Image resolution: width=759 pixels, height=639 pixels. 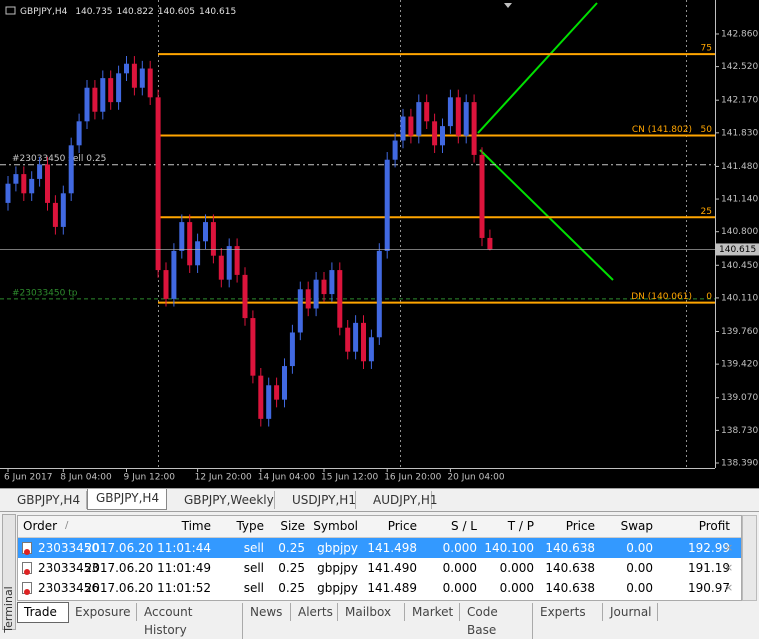 What do you see at coordinates (392, 568) in the screenshot?
I see `cell: 141.490` at bounding box center [392, 568].